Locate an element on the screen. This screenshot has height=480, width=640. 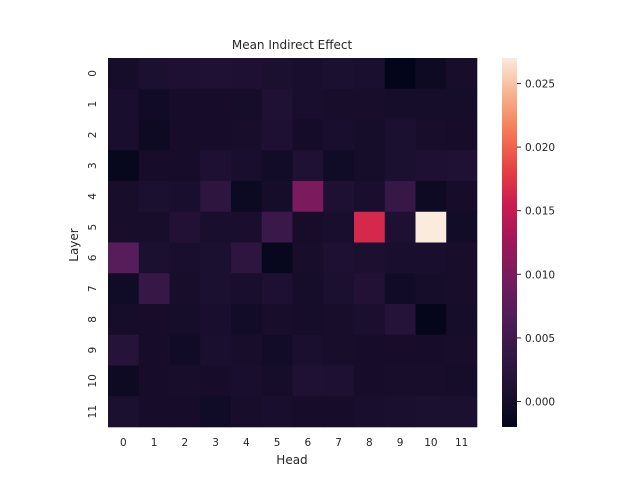
colorbar-tick-label: 0.020 is located at coordinates (540, 148).